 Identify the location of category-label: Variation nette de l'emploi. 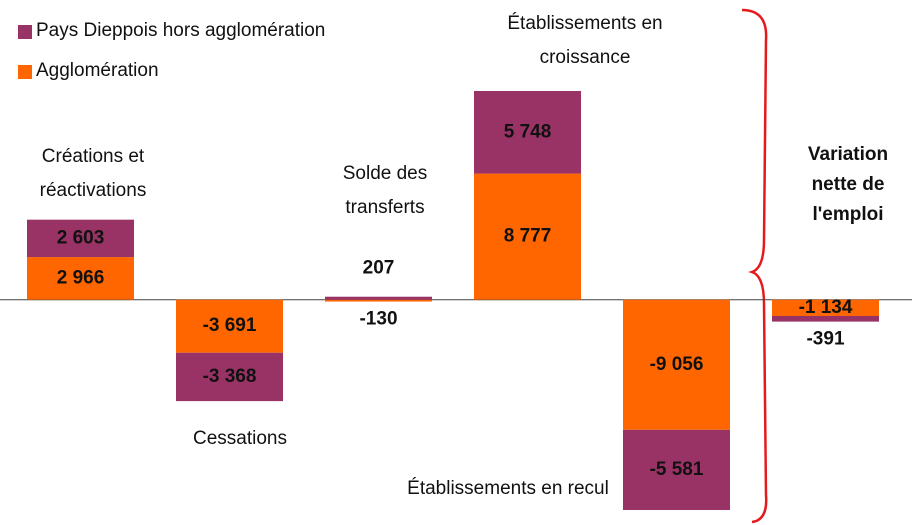
(848, 184).